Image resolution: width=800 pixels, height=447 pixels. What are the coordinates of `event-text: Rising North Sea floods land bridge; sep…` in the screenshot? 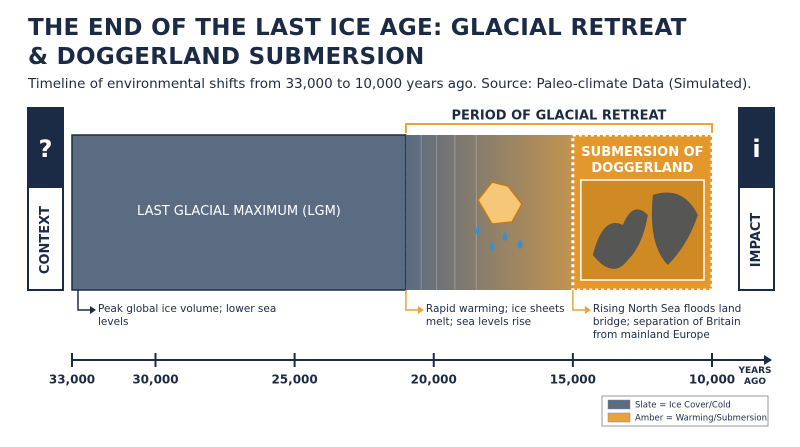 It's located at (667, 322).